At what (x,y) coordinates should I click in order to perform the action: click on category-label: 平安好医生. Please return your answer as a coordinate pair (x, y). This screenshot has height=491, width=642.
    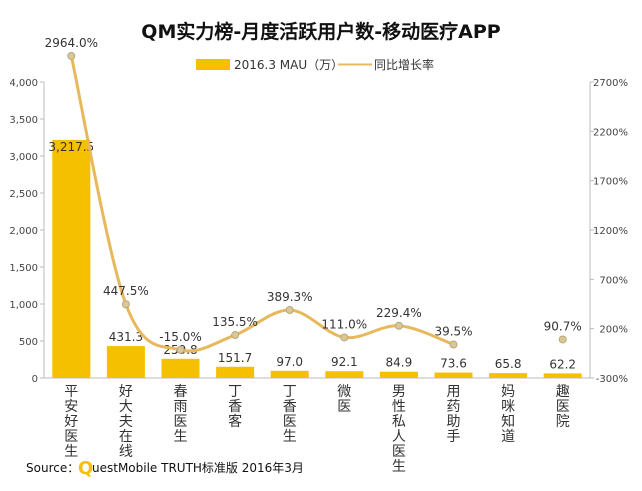
    Looking at the image, I should click on (71, 422).